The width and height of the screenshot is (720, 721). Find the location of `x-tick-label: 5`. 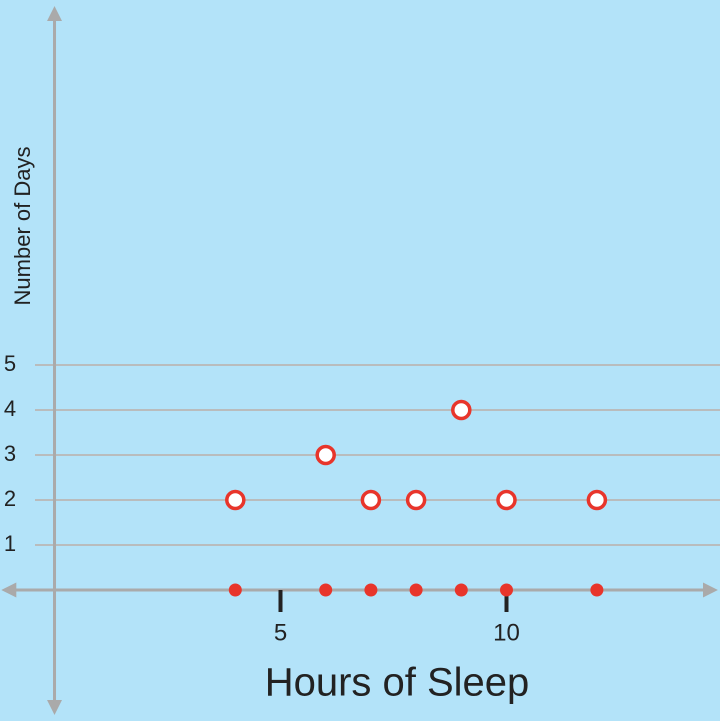

x-tick-label: 5 is located at coordinates (280, 632).